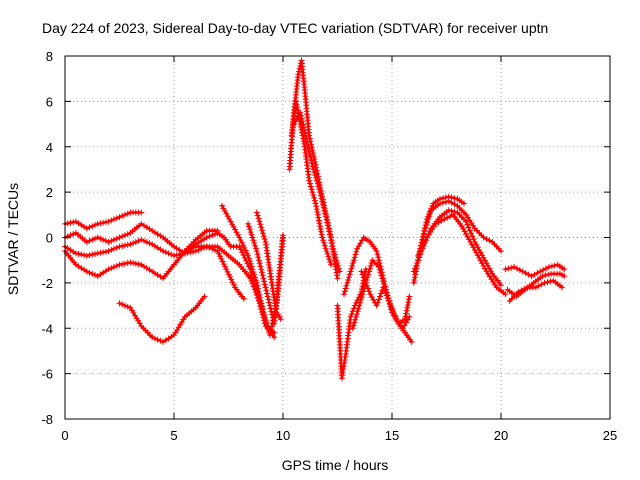 The width and height of the screenshot is (640, 480). Describe the element at coordinates (173, 435) in the screenshot. I see `x-tick-label: 5` at that location.